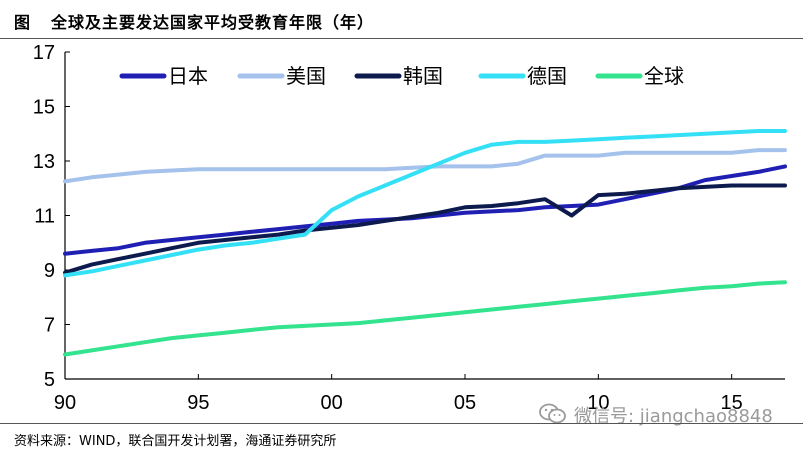  Describe the element at coordinates (44, 53) in the screenshot. I see `y-tick-label: 17` at that location.